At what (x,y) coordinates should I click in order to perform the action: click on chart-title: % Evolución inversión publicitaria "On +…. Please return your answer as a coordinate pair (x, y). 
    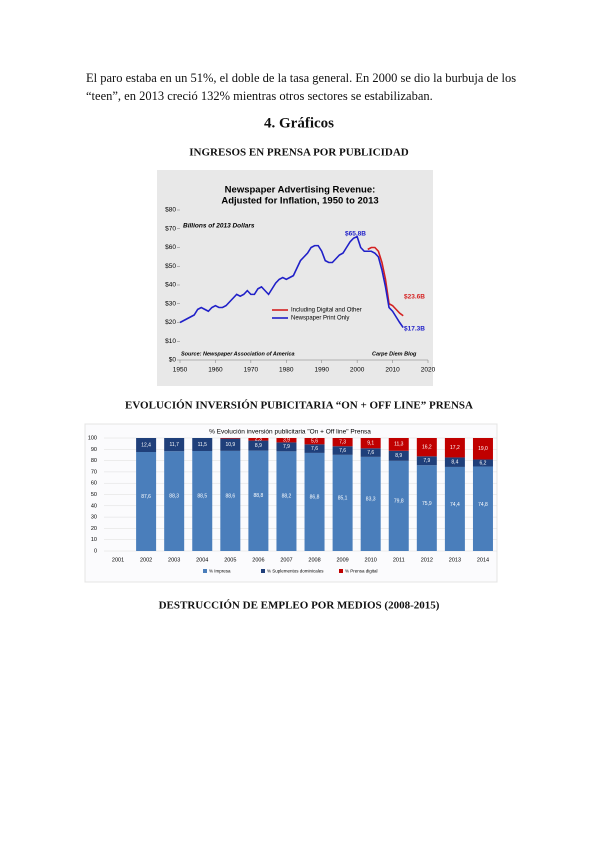
    Looking at the image, I should click on (290, 432).